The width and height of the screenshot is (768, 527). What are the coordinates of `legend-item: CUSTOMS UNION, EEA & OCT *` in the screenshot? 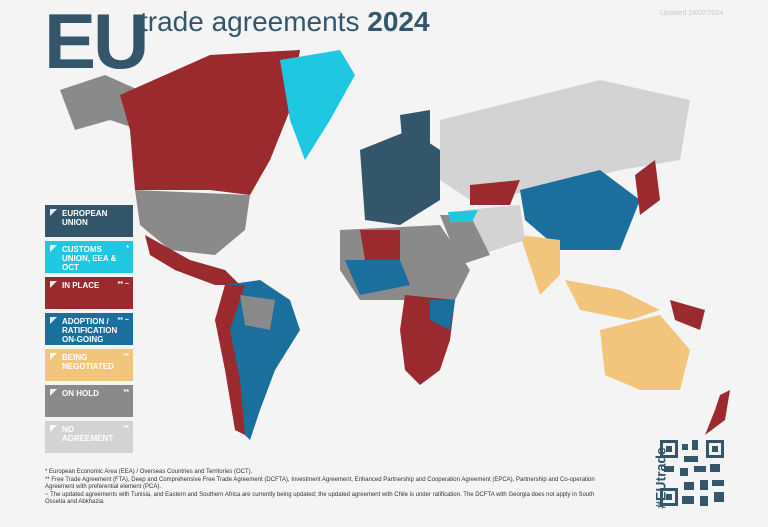 It's located at (89, 257).